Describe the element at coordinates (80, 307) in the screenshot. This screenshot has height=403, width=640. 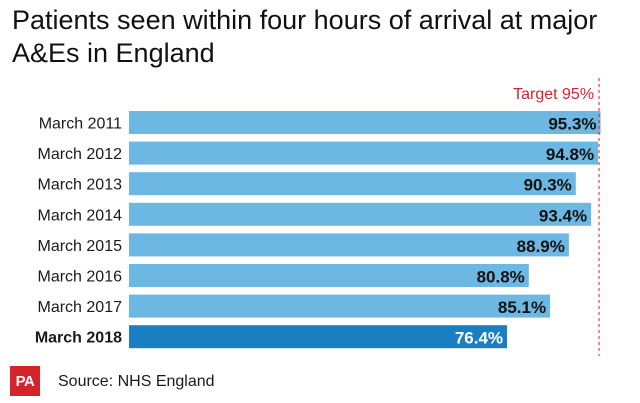
I see `category-label: March 2017` at that location.